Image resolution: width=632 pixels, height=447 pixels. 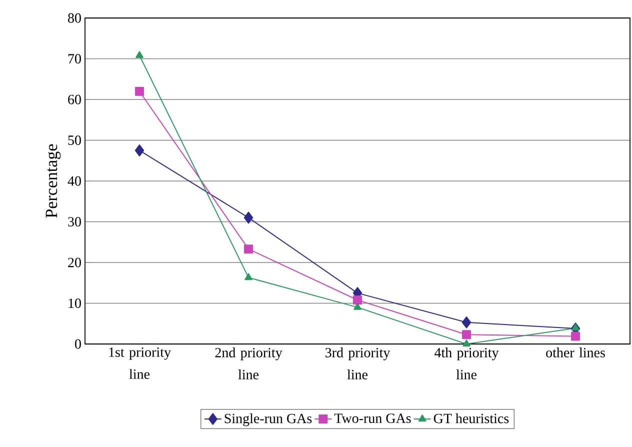 I want to click on y-tick-label: 0, so click(x=78, y=344).